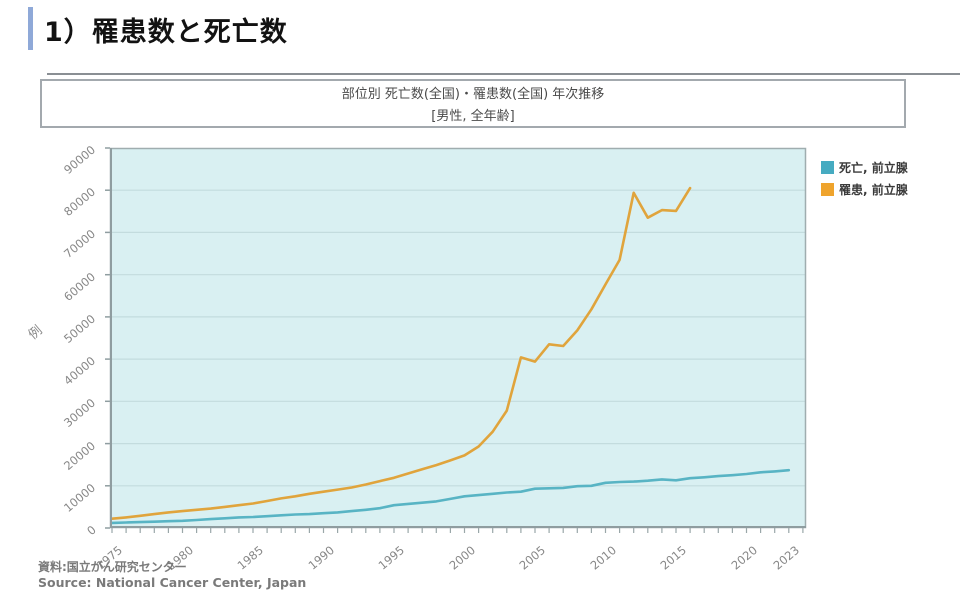  I want to click on y-tick-label: 80000, so click(80, 202).